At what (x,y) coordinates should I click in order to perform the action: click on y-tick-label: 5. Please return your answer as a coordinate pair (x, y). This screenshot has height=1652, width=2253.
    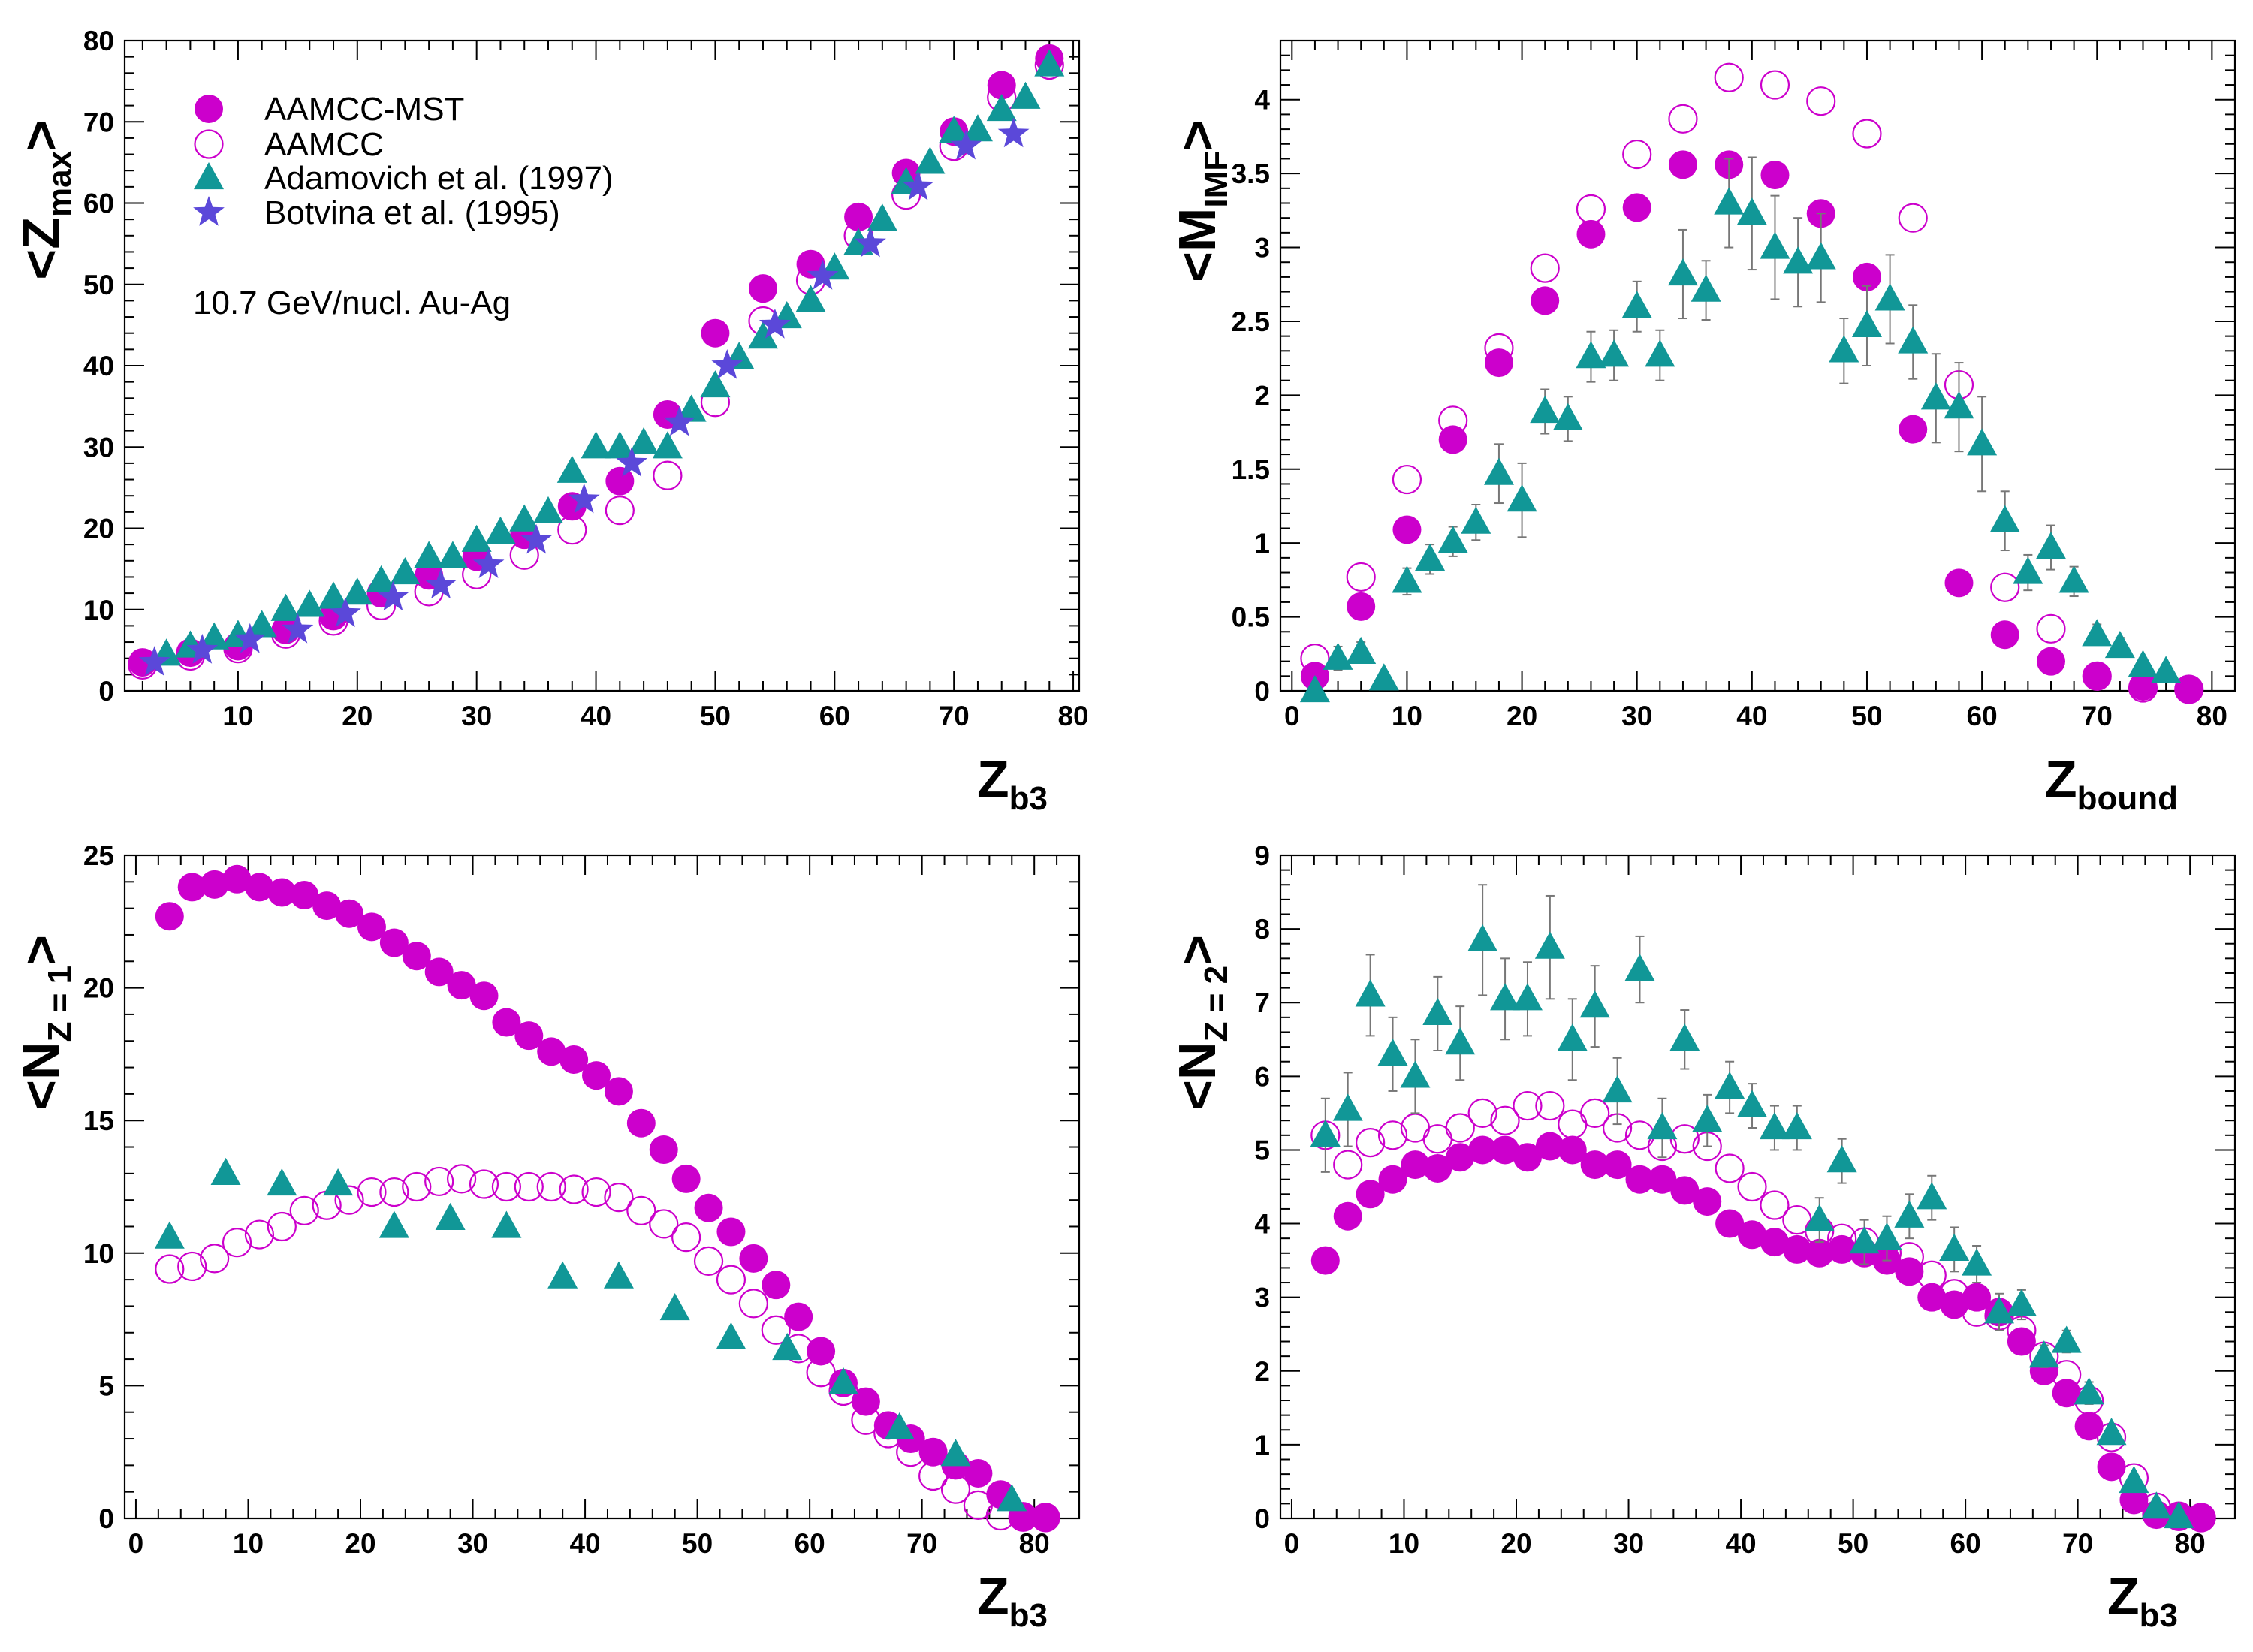
    Looking at the image, I should click on (1262, 1150).